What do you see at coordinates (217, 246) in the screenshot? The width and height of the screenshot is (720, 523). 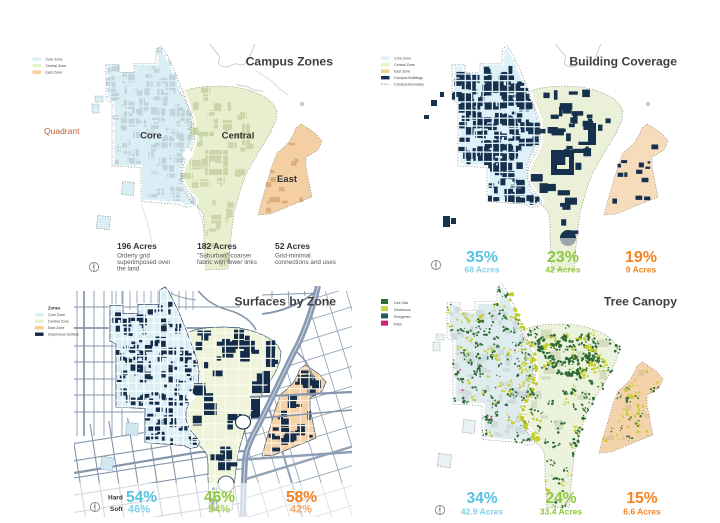 I see `svg-text: 182 Acres` at bounding box center [217, 246].